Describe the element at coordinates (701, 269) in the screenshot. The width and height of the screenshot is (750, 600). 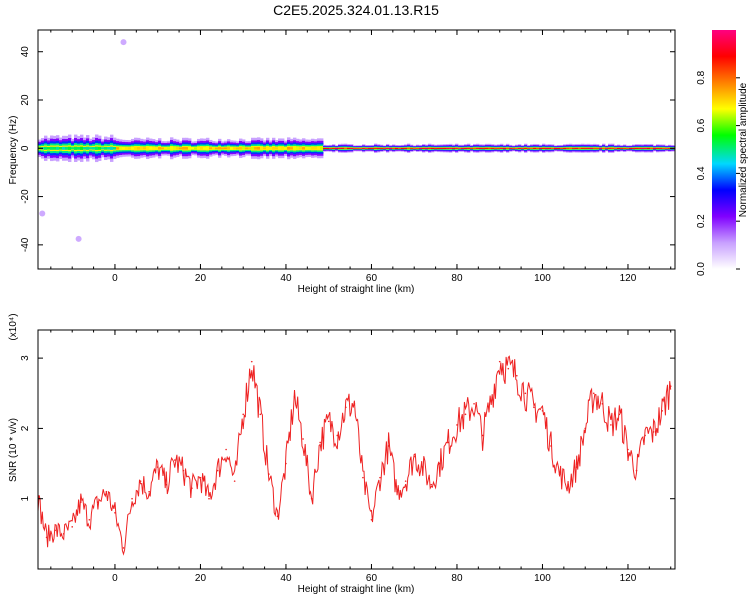
I see `colorbar-tick-label: 0.0` at that location.